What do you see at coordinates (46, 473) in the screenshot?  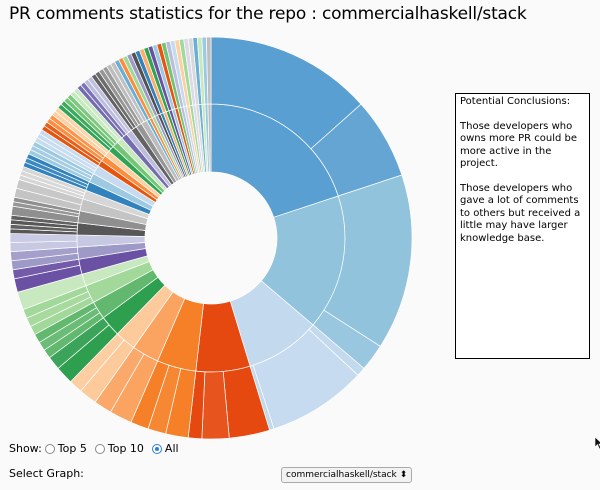 I see `select-graph-label: Select Graph:` at bounding box center [46, 473].